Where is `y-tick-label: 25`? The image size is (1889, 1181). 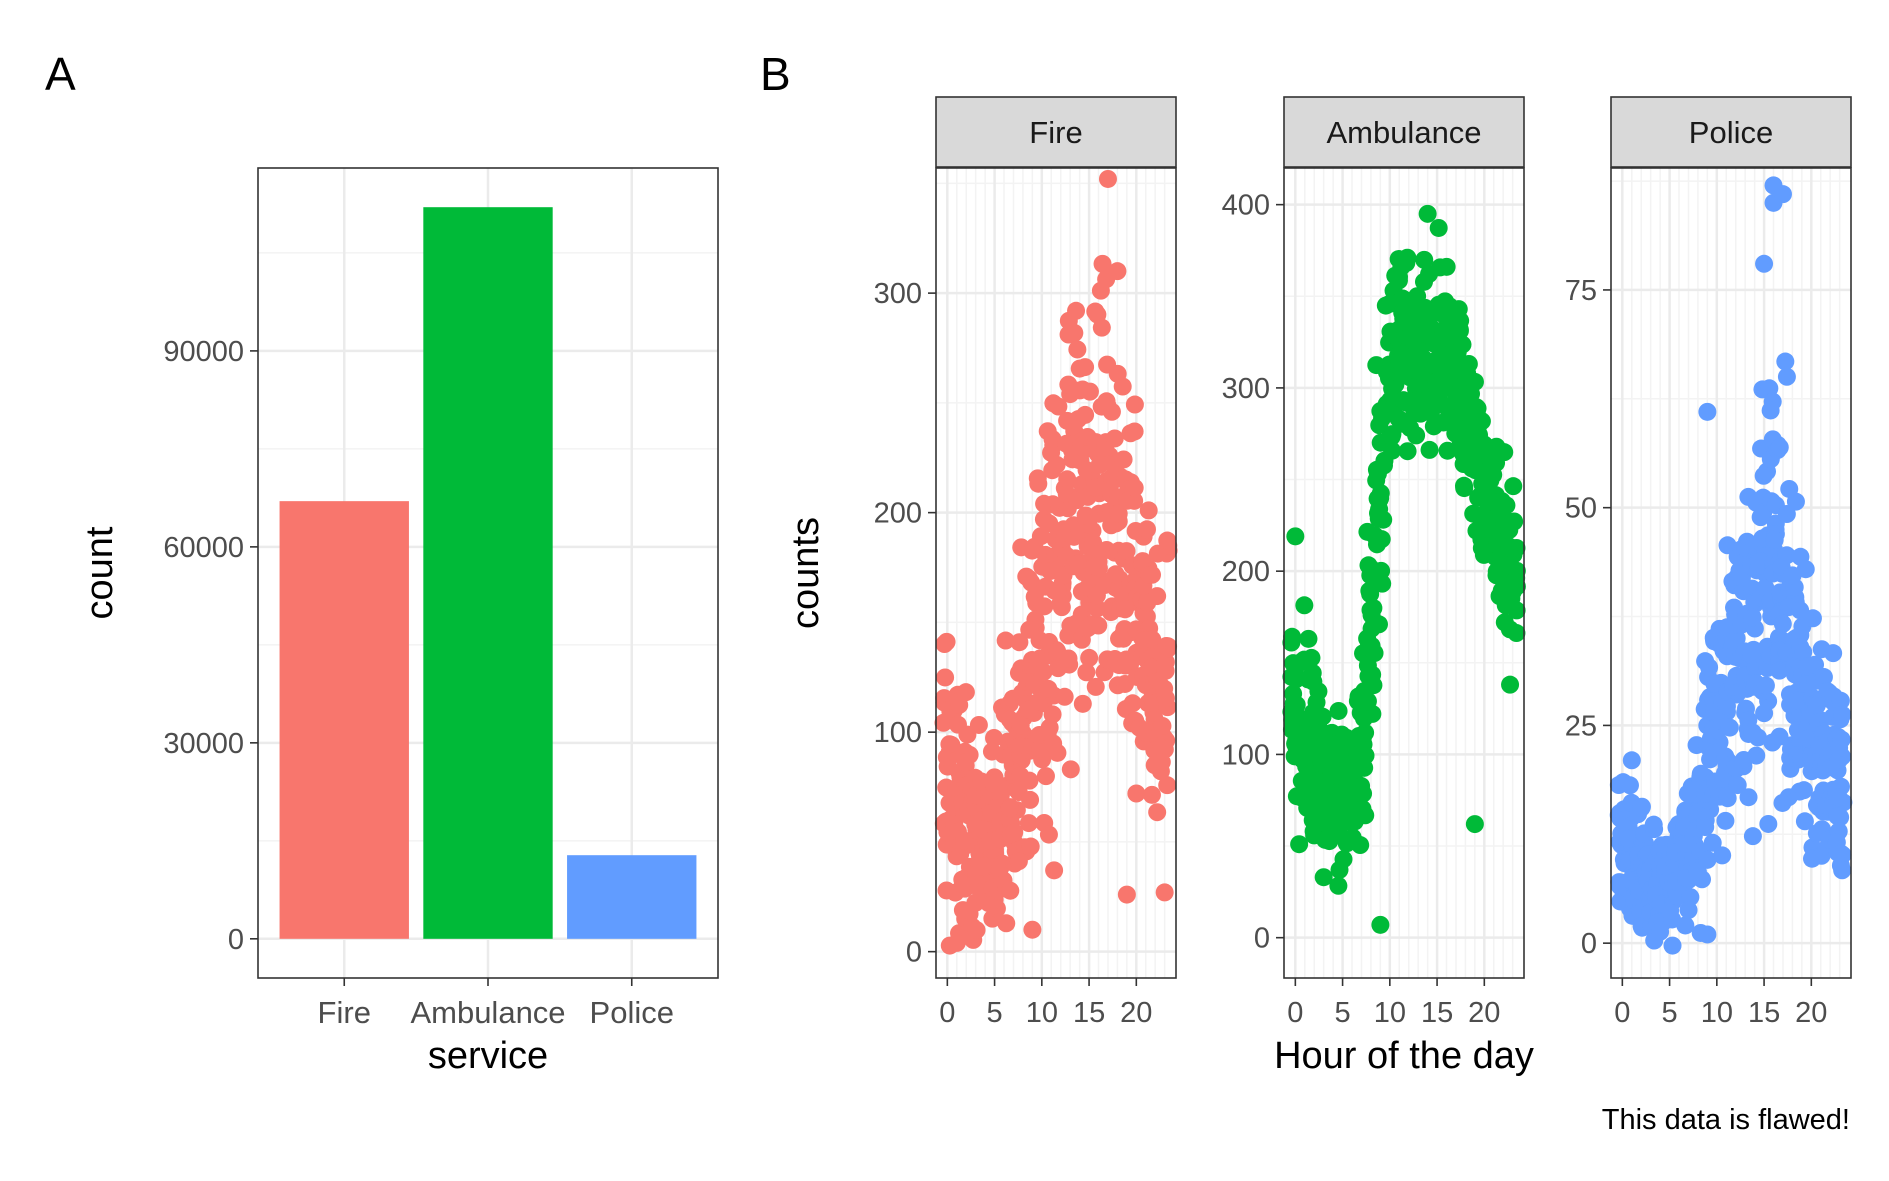
y-tick-label: 25 is located at coordinates (1581, 726).